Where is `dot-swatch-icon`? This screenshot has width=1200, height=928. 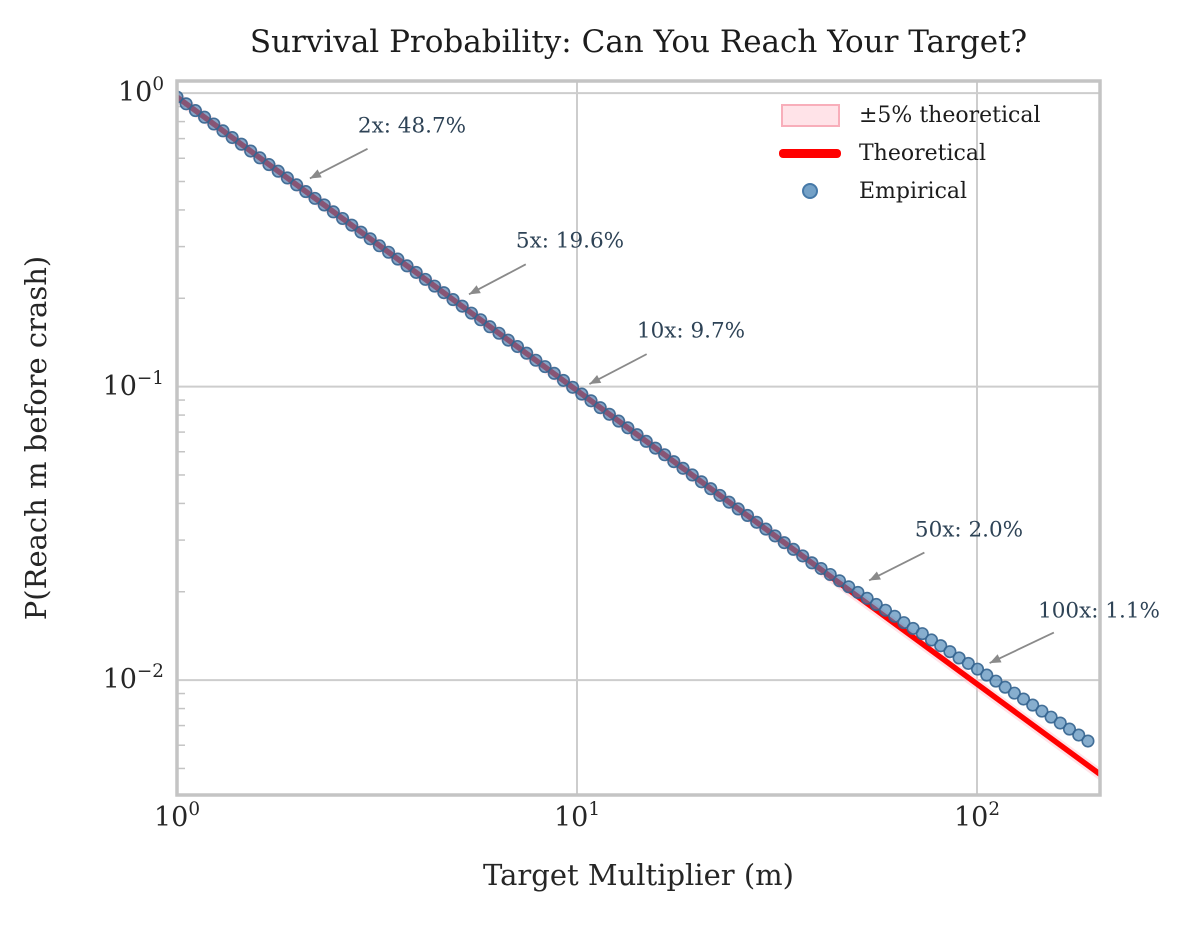 dot-swatch-icon is located at coordinates (810, 191).